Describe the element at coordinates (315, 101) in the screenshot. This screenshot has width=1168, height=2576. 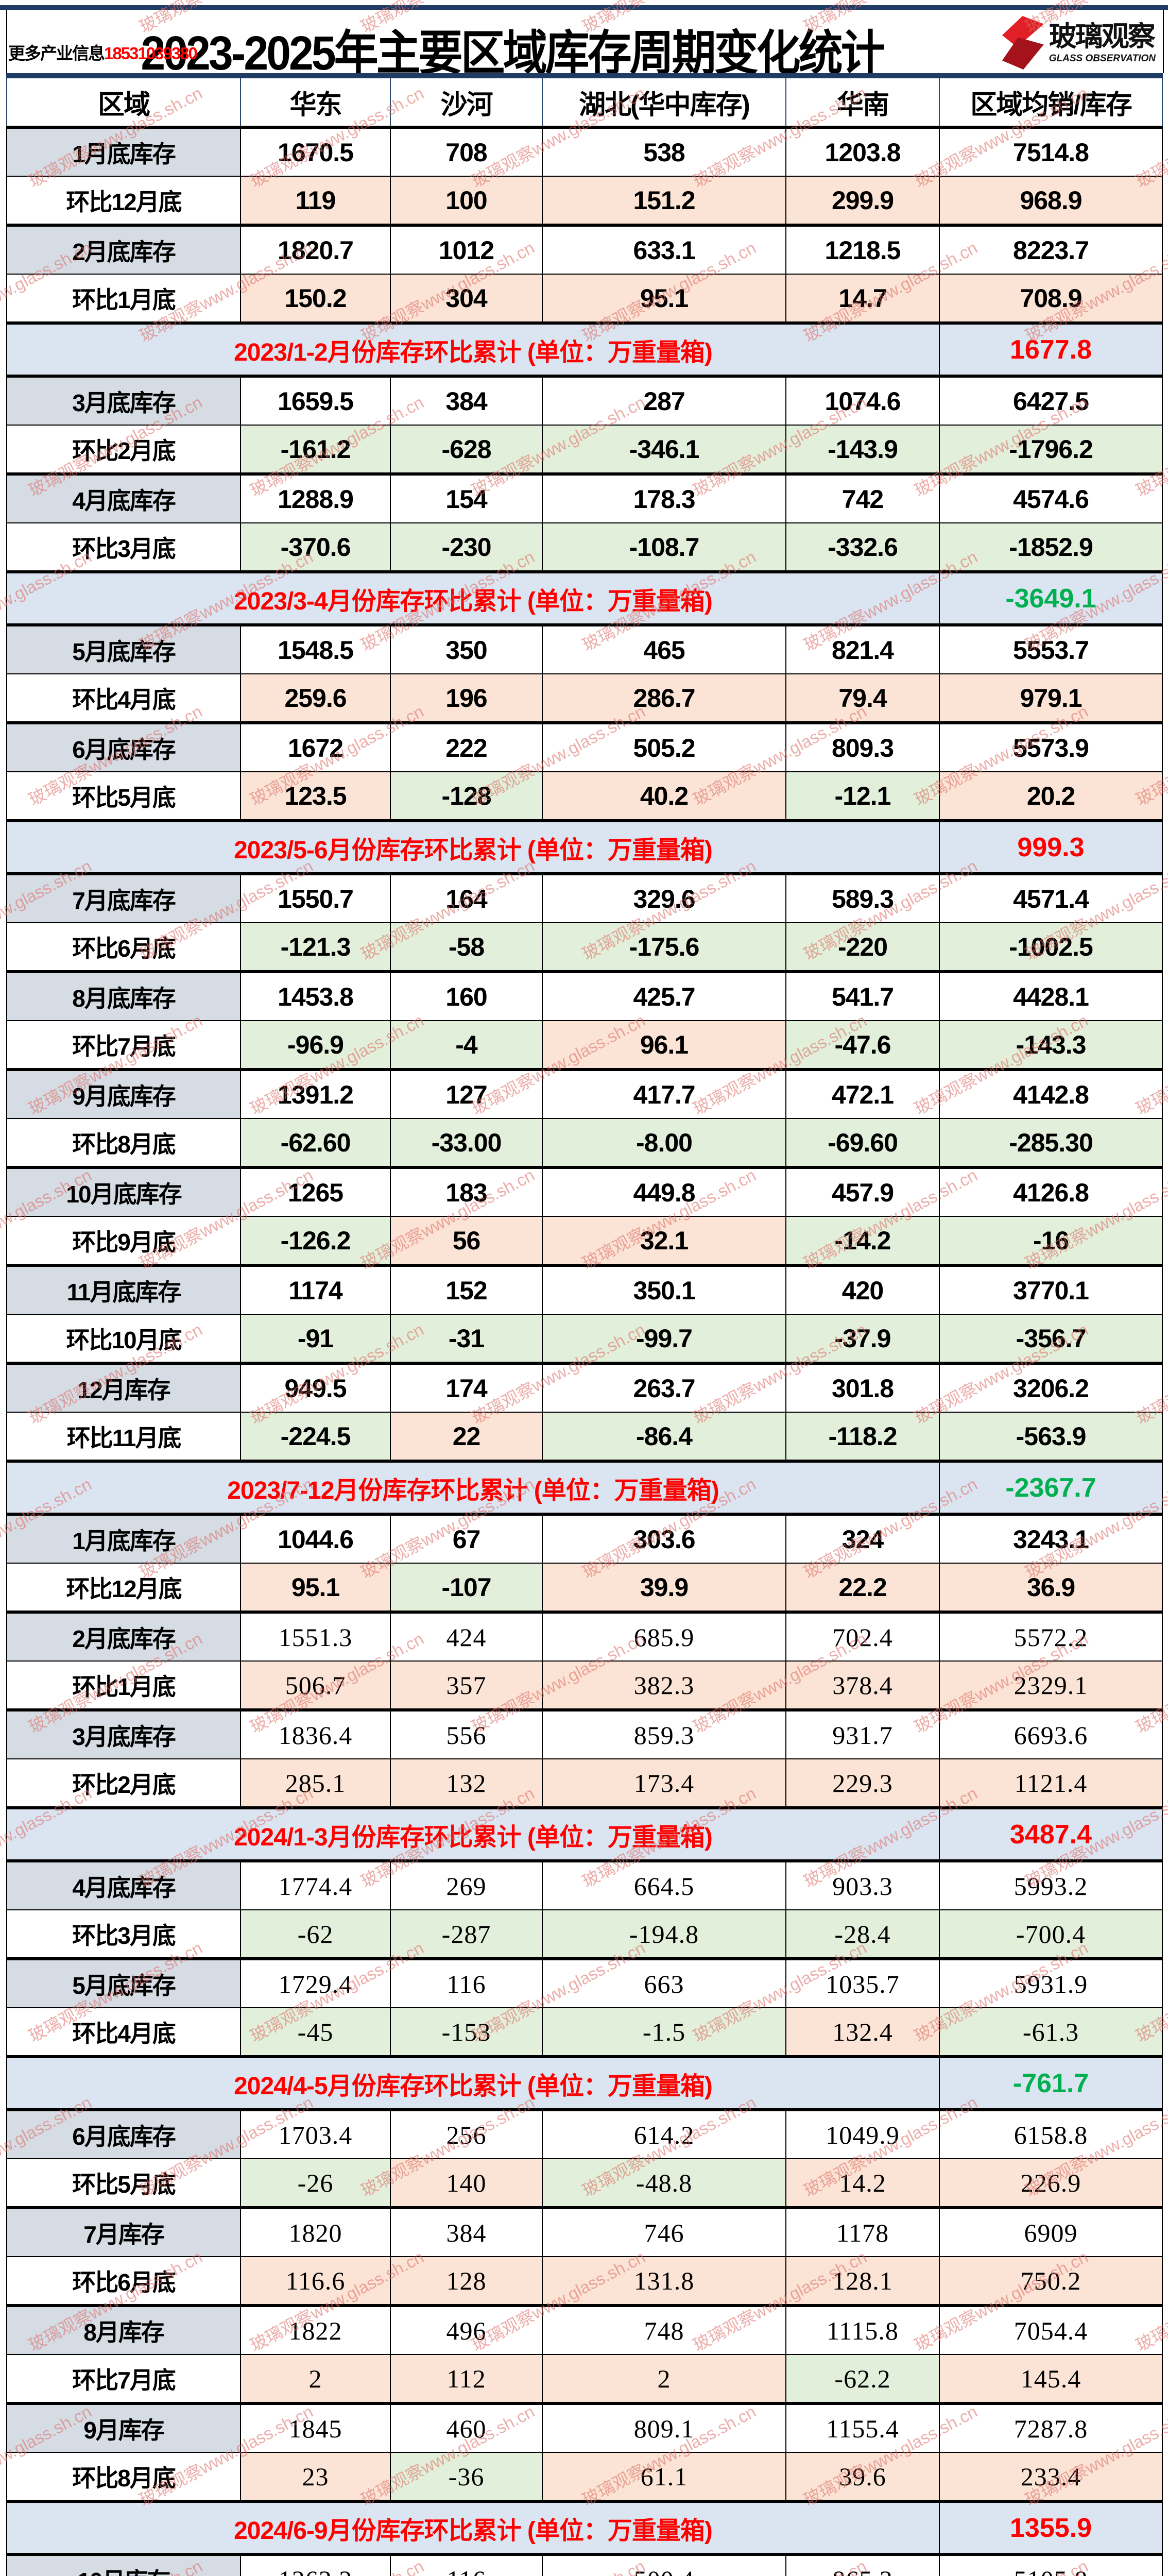
I see `column-header-huadong: 华东` at that location.